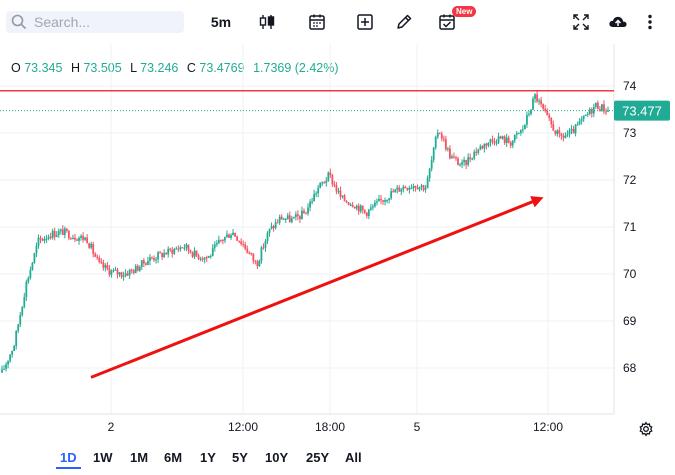 The height and width of the screenshot is (475, 675). Describe the element at coordinates (318, 457) in the screenshot. I see `period-25y: 25Y` at that location.